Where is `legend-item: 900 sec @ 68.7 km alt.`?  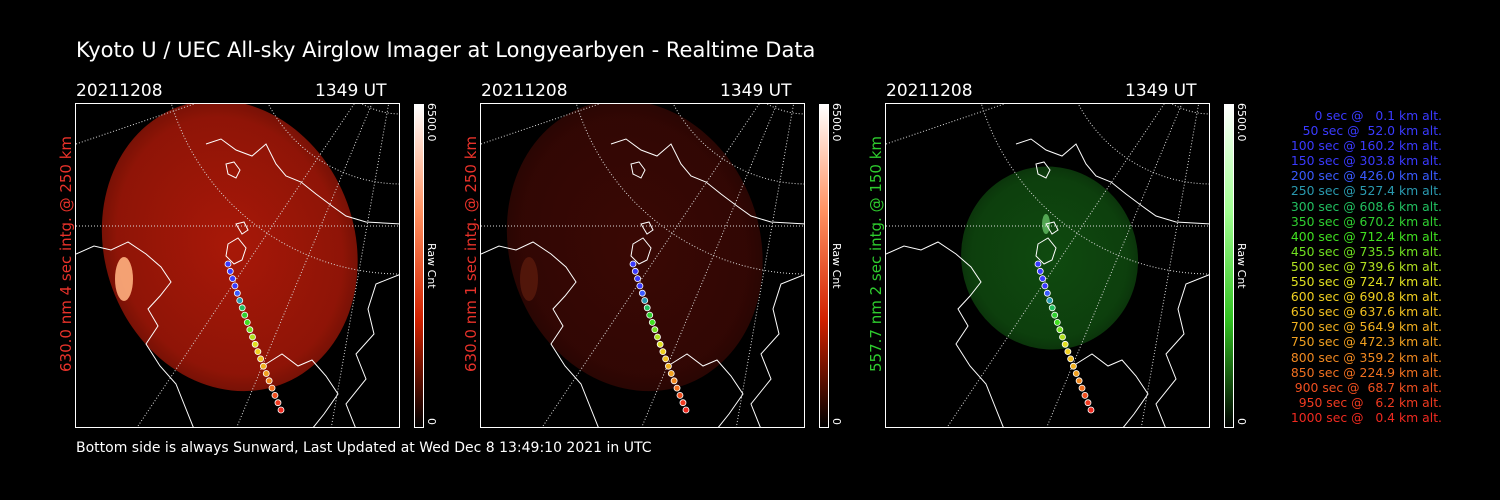
legend-item: 900 sec @ 68.7 km alt. is located at coordinates (1368, 387).